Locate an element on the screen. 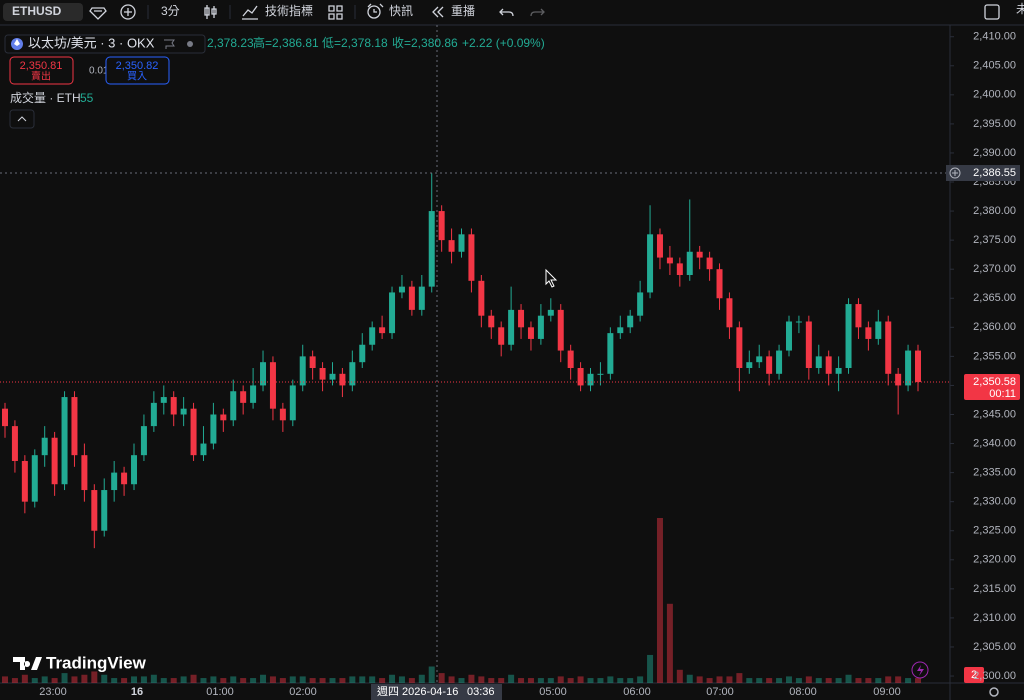 The image size is (1024, 700). compare-plus is located at coordinates (128, 12).